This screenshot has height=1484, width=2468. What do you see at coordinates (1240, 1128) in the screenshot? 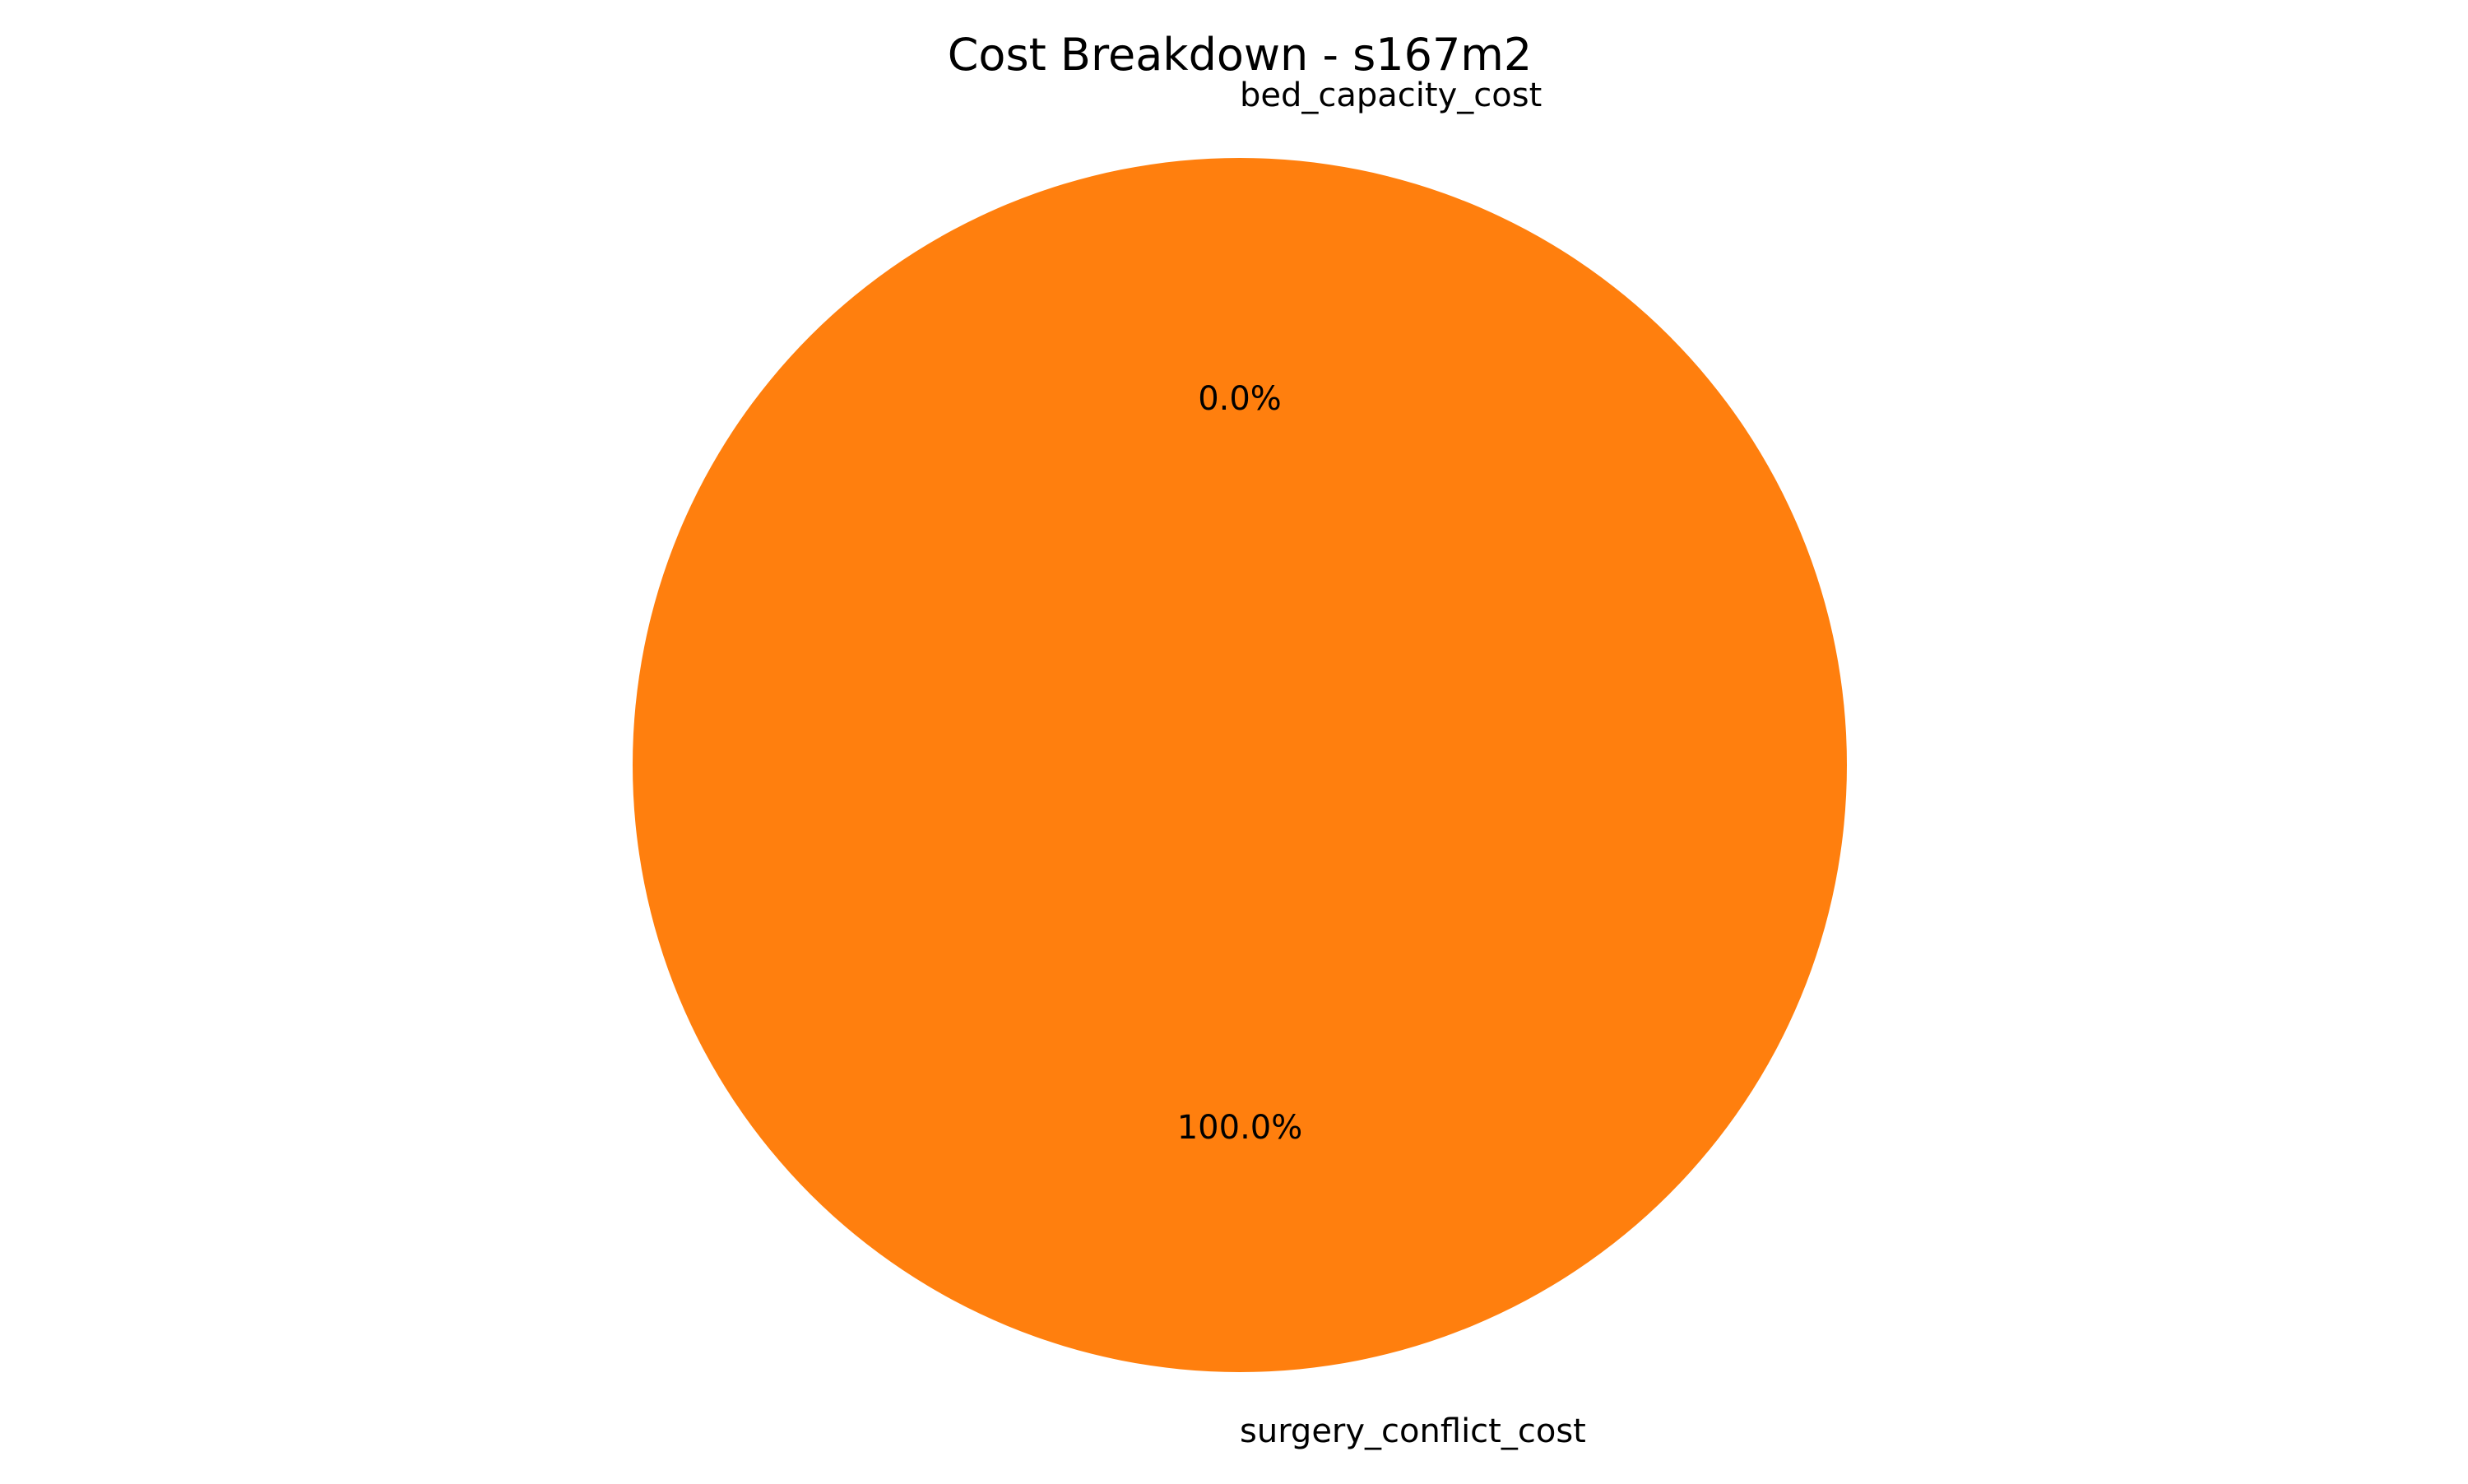
I see `slice-percent-surgery-conflict-cost: 100.0%` at bounding box center [1240, 1128].